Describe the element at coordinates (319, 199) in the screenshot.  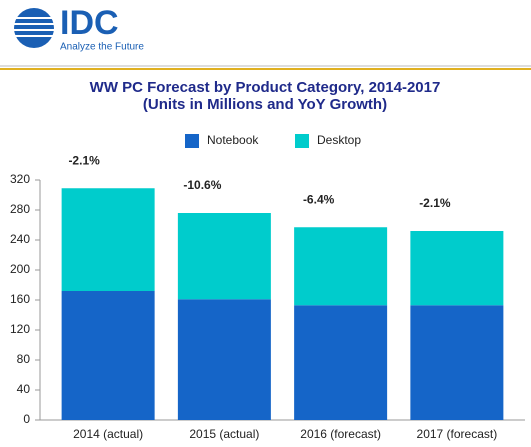
I see `growth-label: -6.4%` at that location.